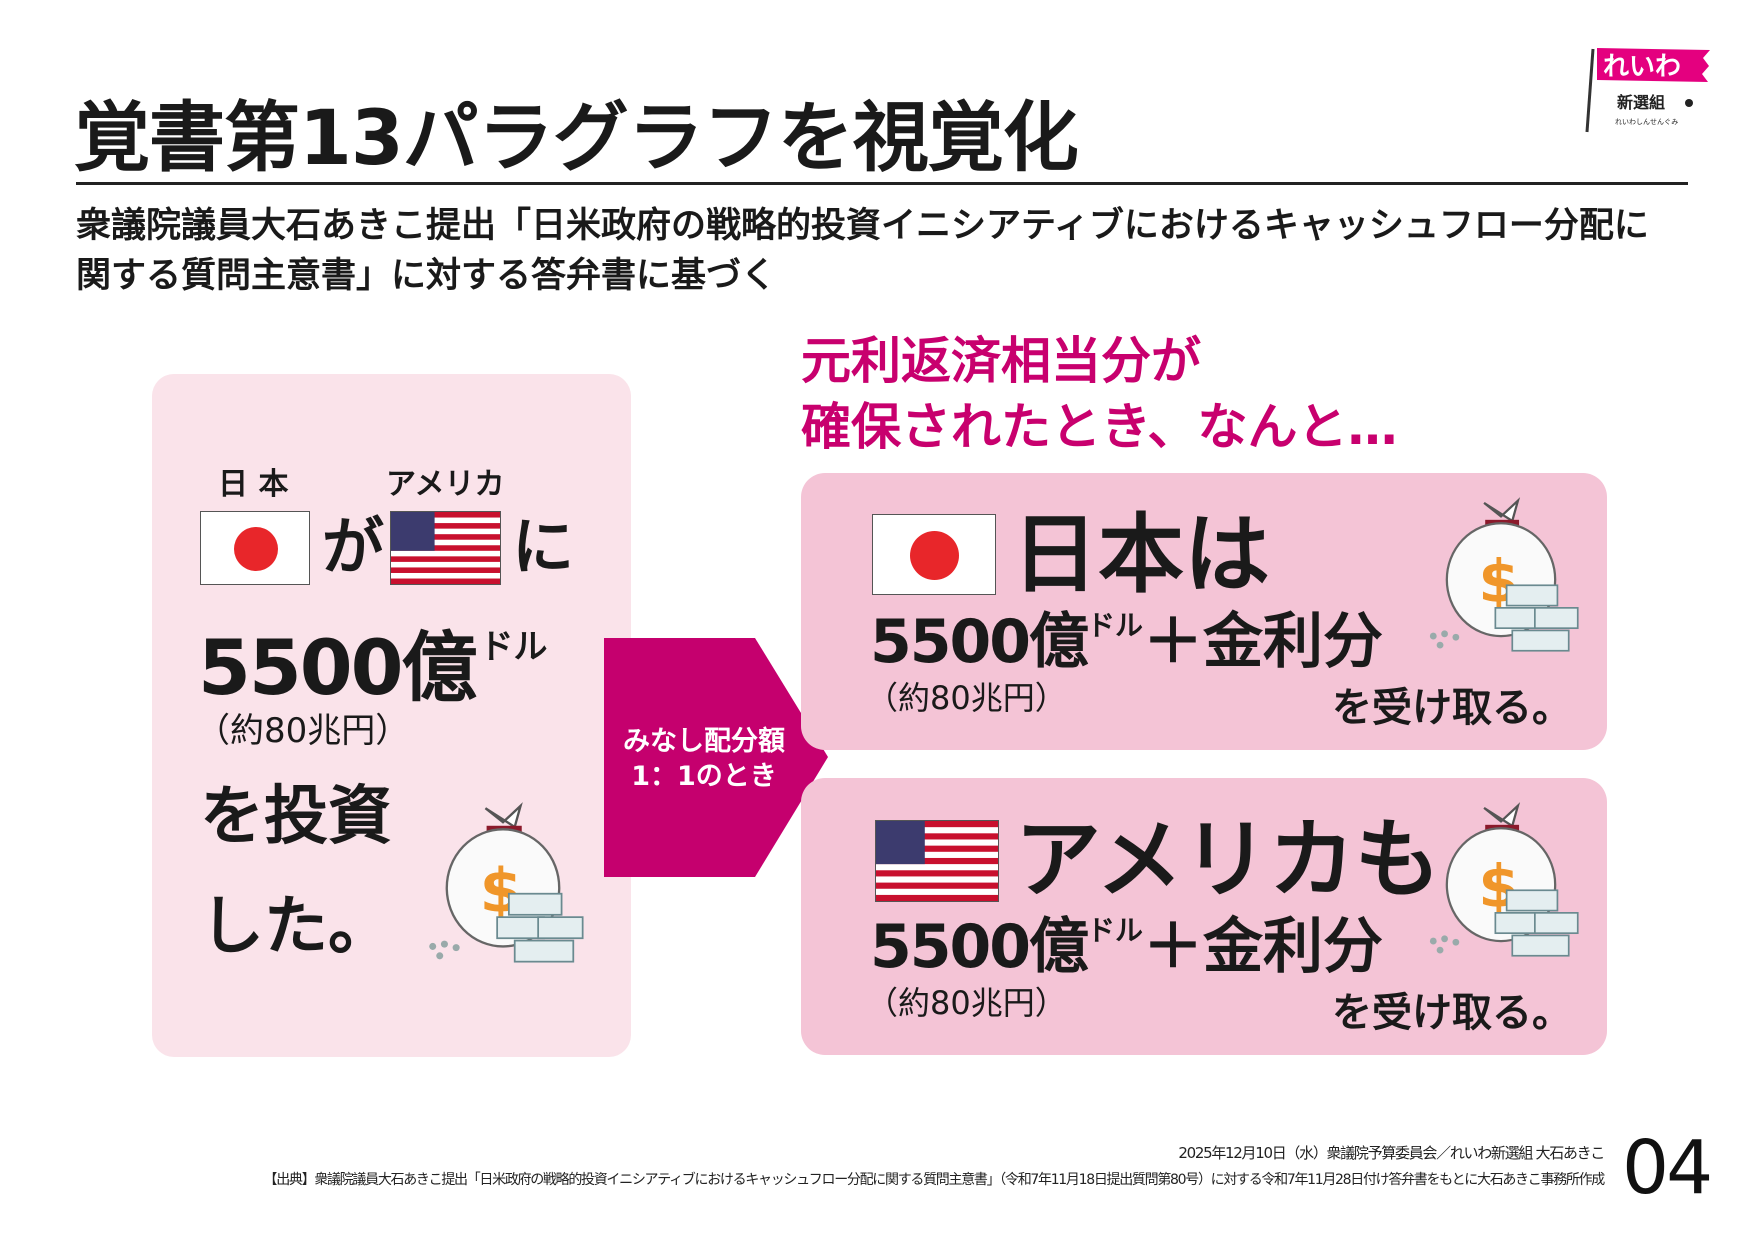 The height and width of the screenshot is (1241, 1754). I want to click on title-divider, so click(882, 183).